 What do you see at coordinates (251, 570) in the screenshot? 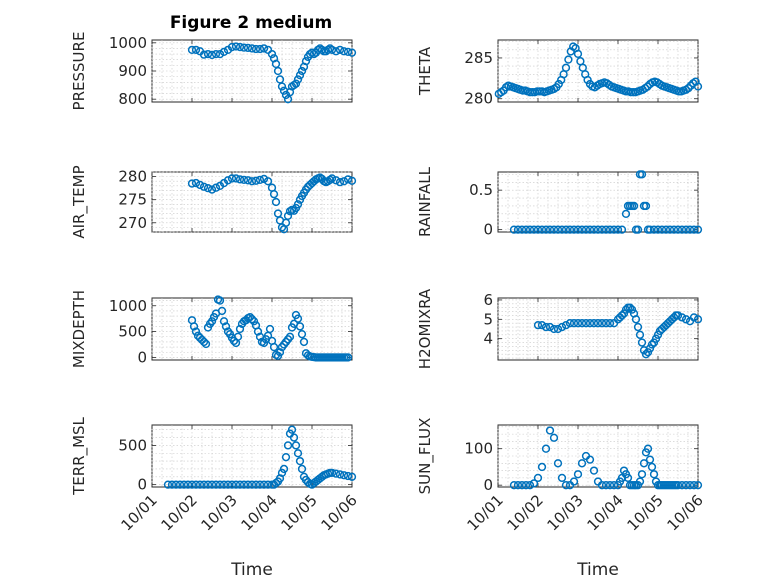
I see `x-axis-label: Time` at bounding box center [251, 570].